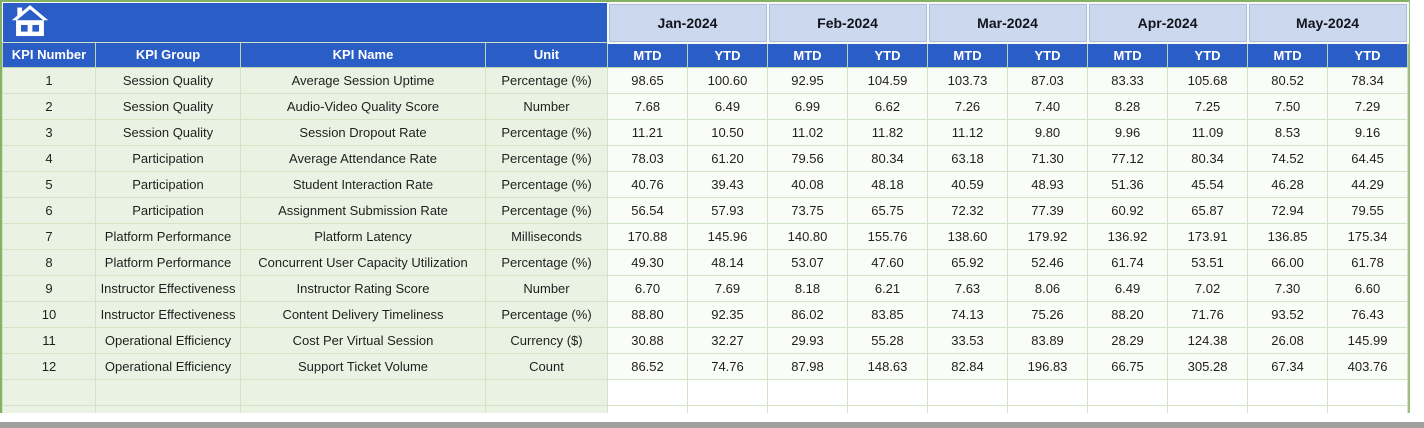  Describe the element at coordinates (546, 340) in the screenshot. I see `unit-cell: Currency ($)` at that location.